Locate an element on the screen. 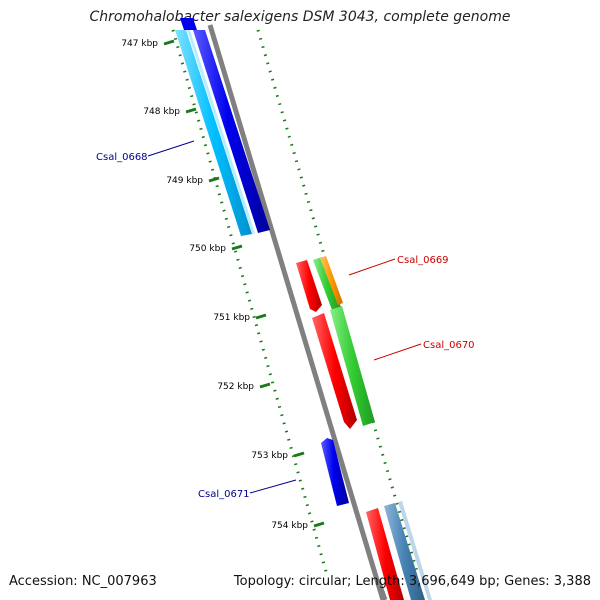  cds-green-upper is located at coordinates (327, 283).